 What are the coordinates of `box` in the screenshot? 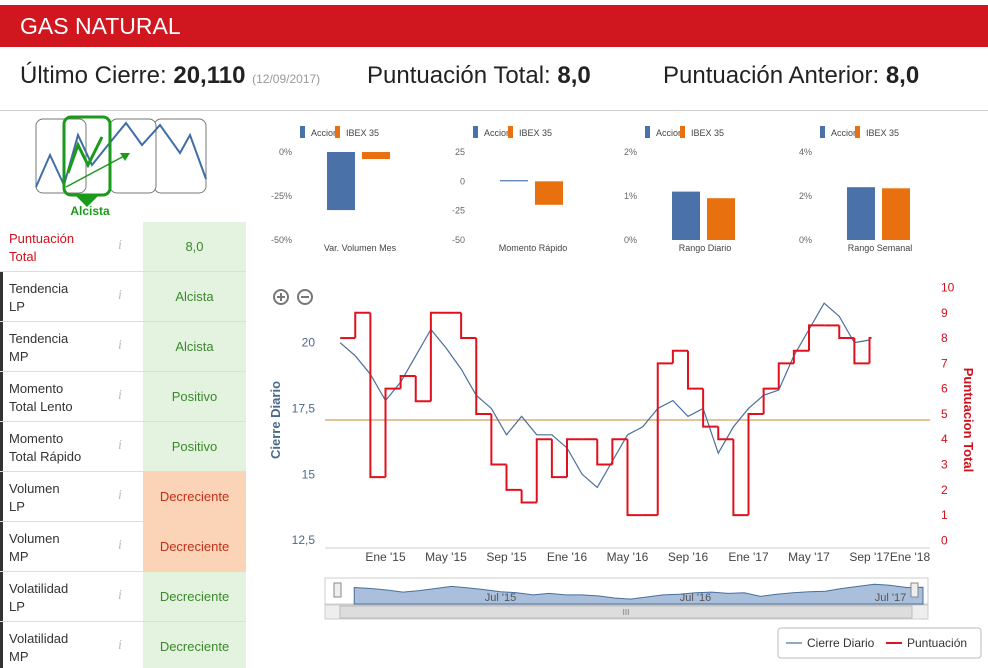 It's located at (61, 156).